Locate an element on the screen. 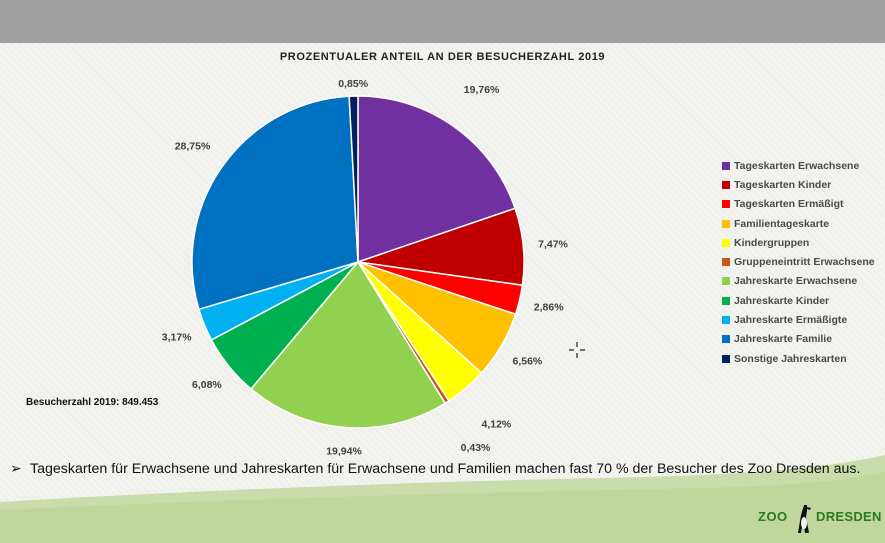 The width and height of the screenshot is (885, 543). legend-label: Jahreskarte Familie is located at coordinates (783, 339).